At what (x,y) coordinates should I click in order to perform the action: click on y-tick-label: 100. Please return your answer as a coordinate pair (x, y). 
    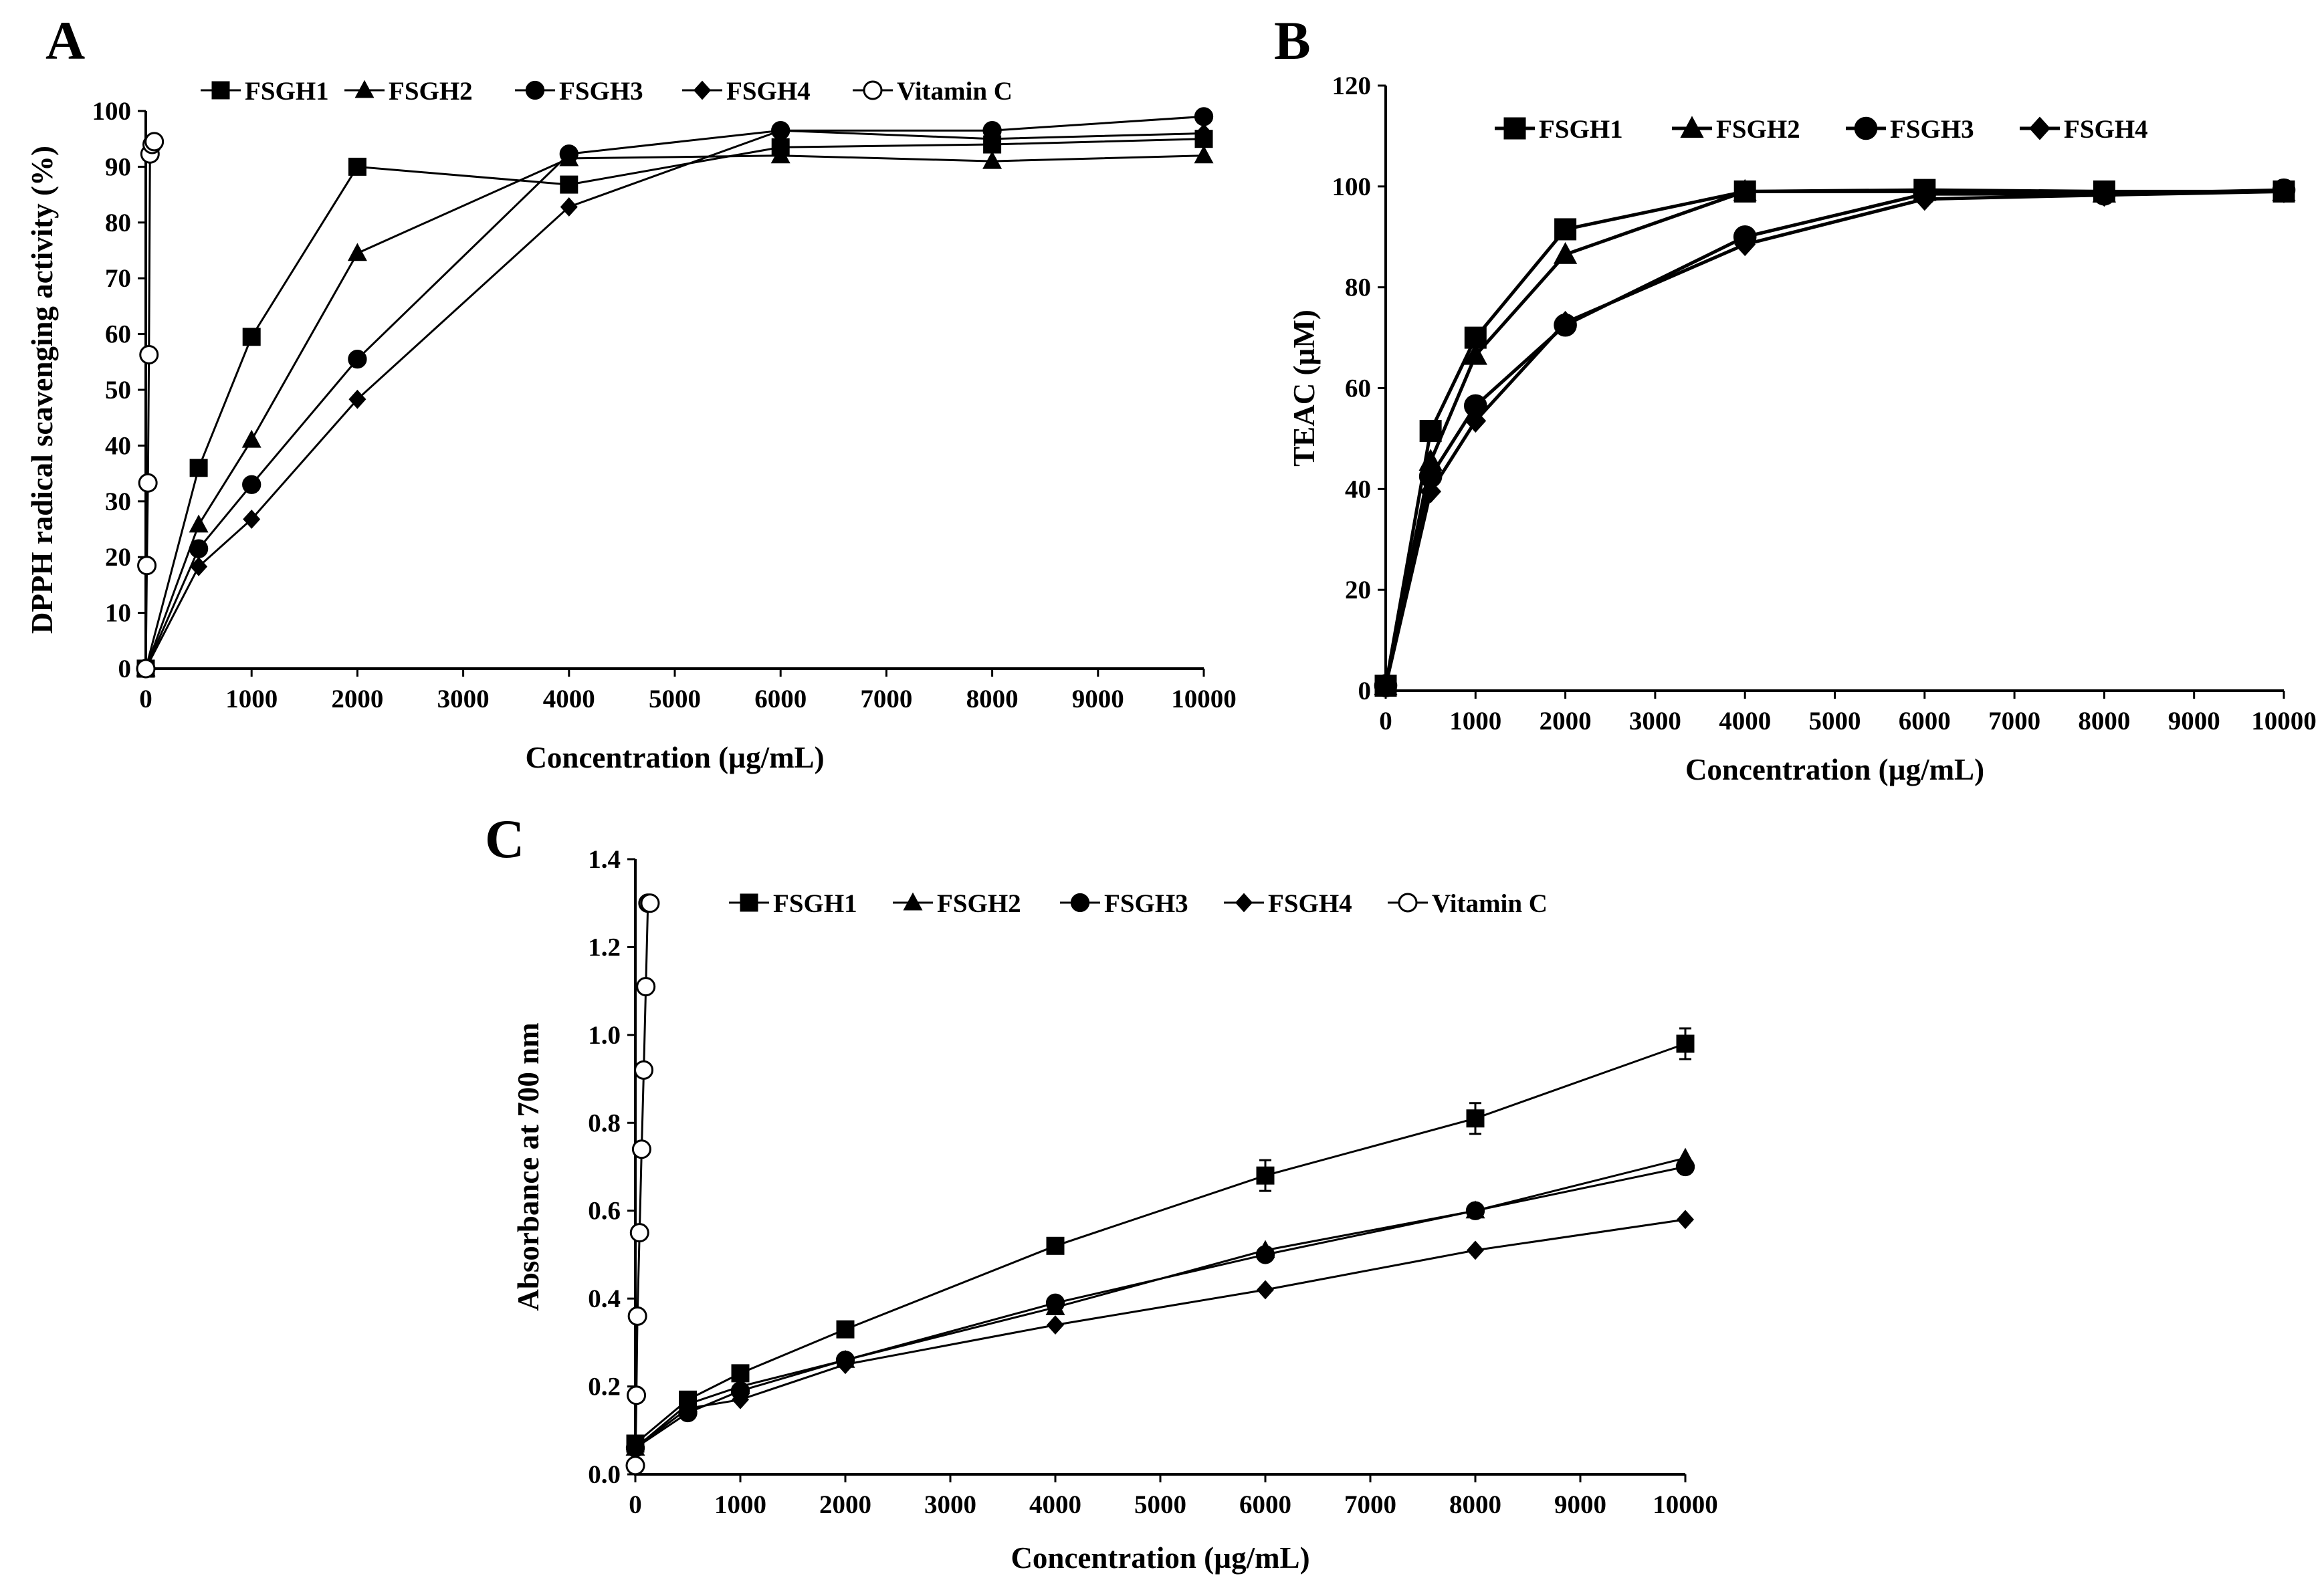
    Looking at the image, I should click on (112, 111).